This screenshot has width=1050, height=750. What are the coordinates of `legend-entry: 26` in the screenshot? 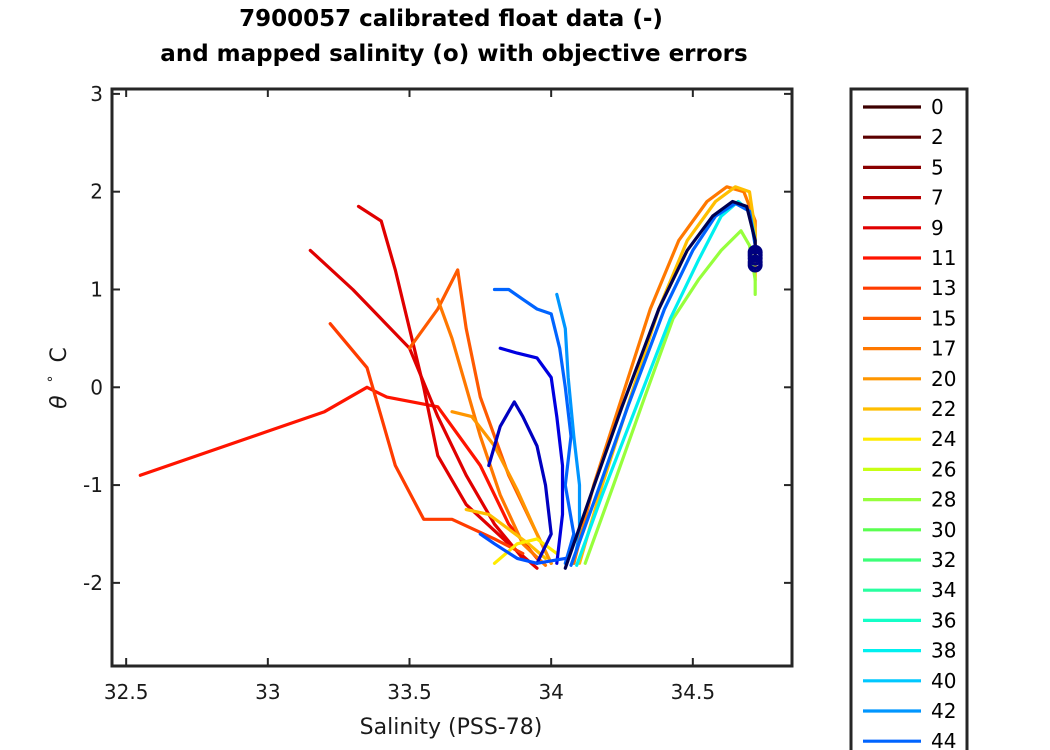 It's located at (909, 469).